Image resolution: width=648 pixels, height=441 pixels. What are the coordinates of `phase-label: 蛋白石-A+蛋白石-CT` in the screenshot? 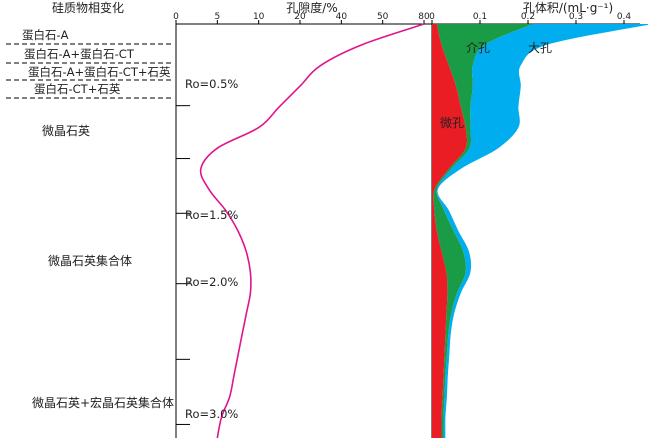 It's located at (79, 54).